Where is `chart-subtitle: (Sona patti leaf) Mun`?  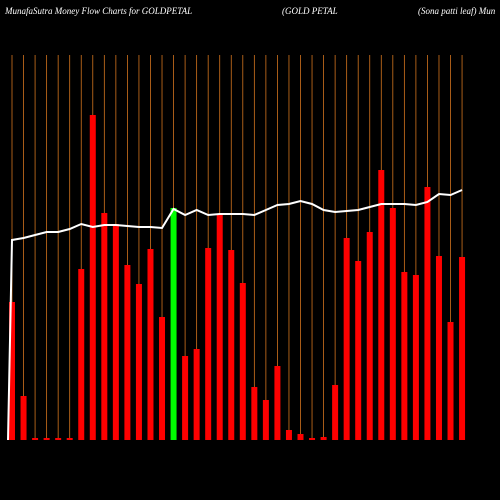
chart-subtitle: (Sona patti leaf) Mun is located at coordinates (457, 11).